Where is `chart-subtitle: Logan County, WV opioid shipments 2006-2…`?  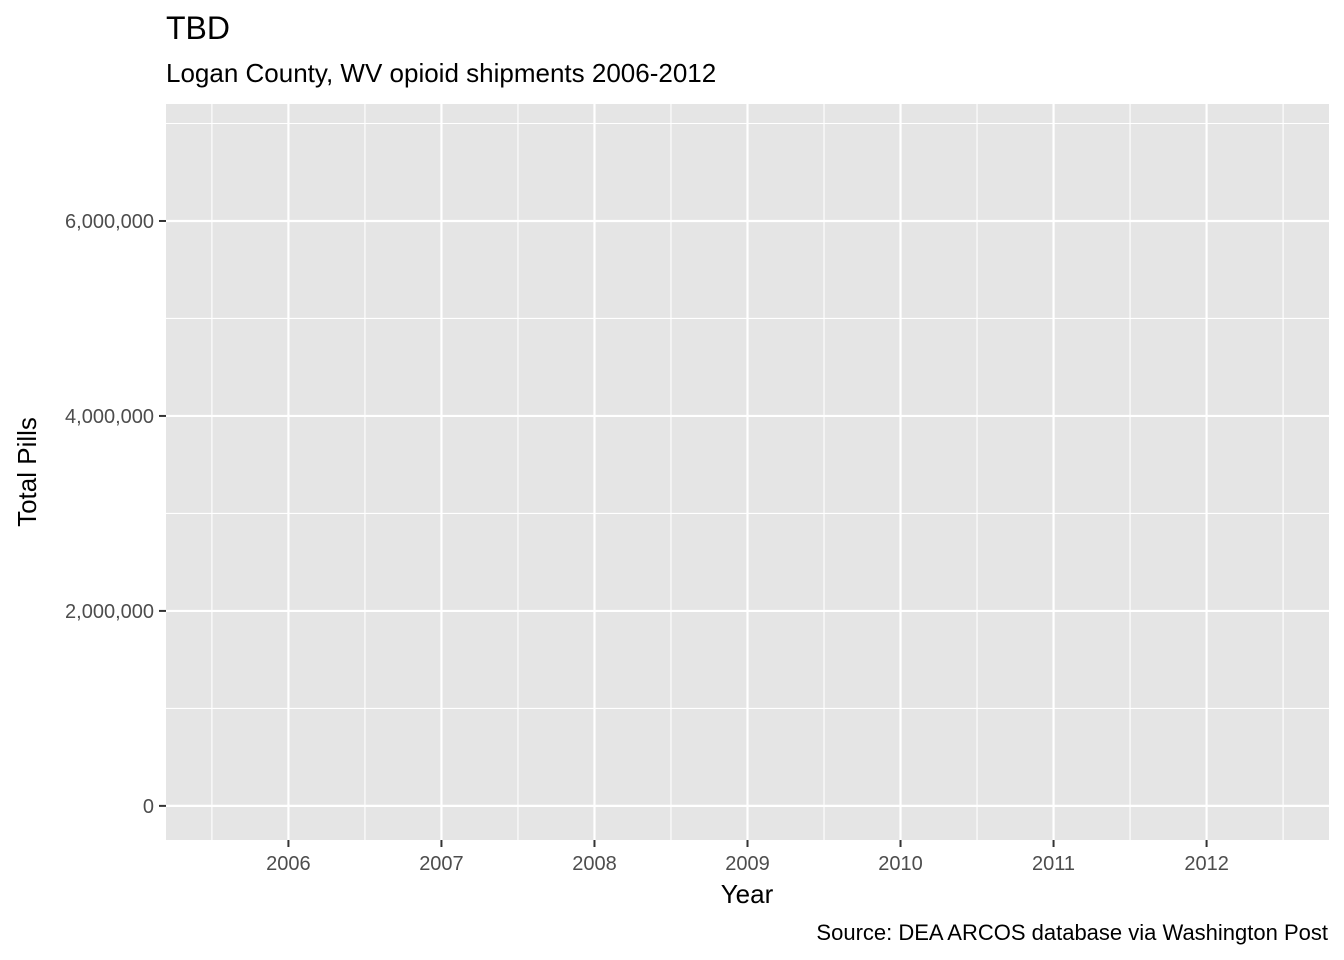 chart-subtitle: Logan County, WV opioid shipments 2006-2… is located at coordinates (441, 73).